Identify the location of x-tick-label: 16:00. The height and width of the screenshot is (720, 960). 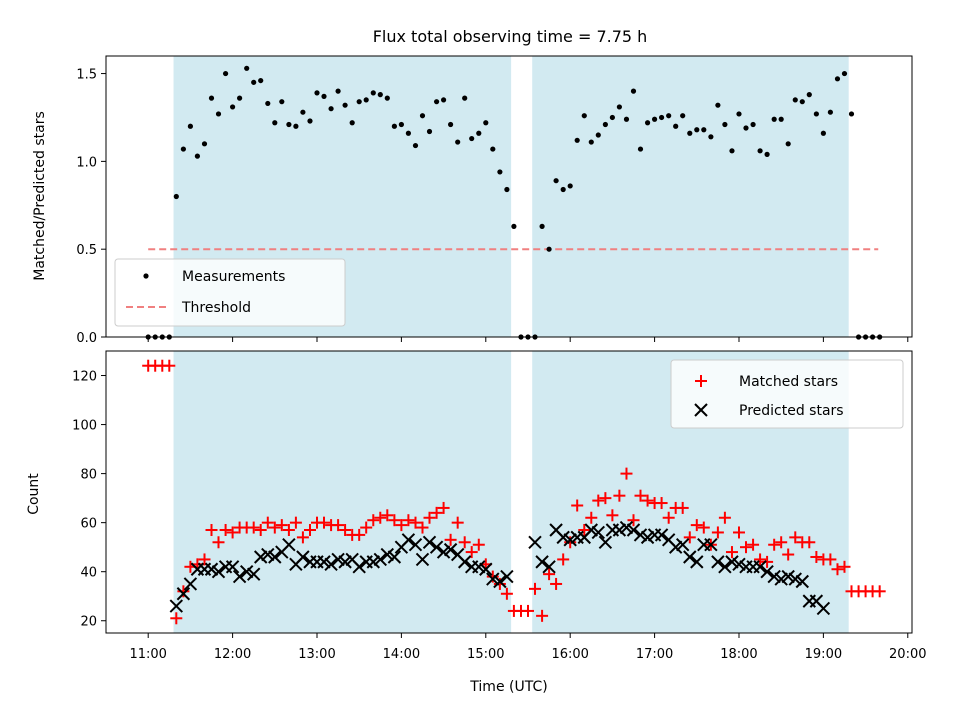
(569, 654).